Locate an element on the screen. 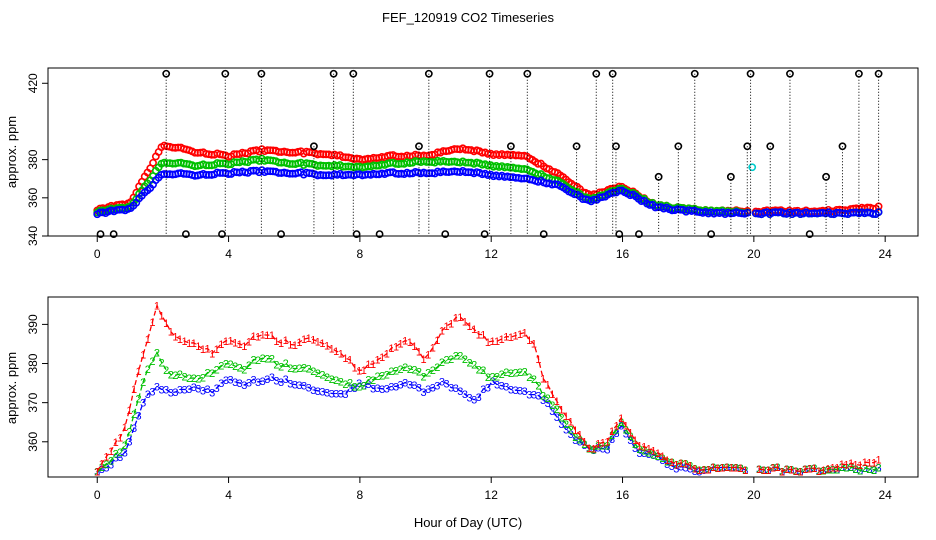 Image resolution: width=936 pixels, height=540 pixels. y-tick-label: 420 is located at coordinates (33, 83).